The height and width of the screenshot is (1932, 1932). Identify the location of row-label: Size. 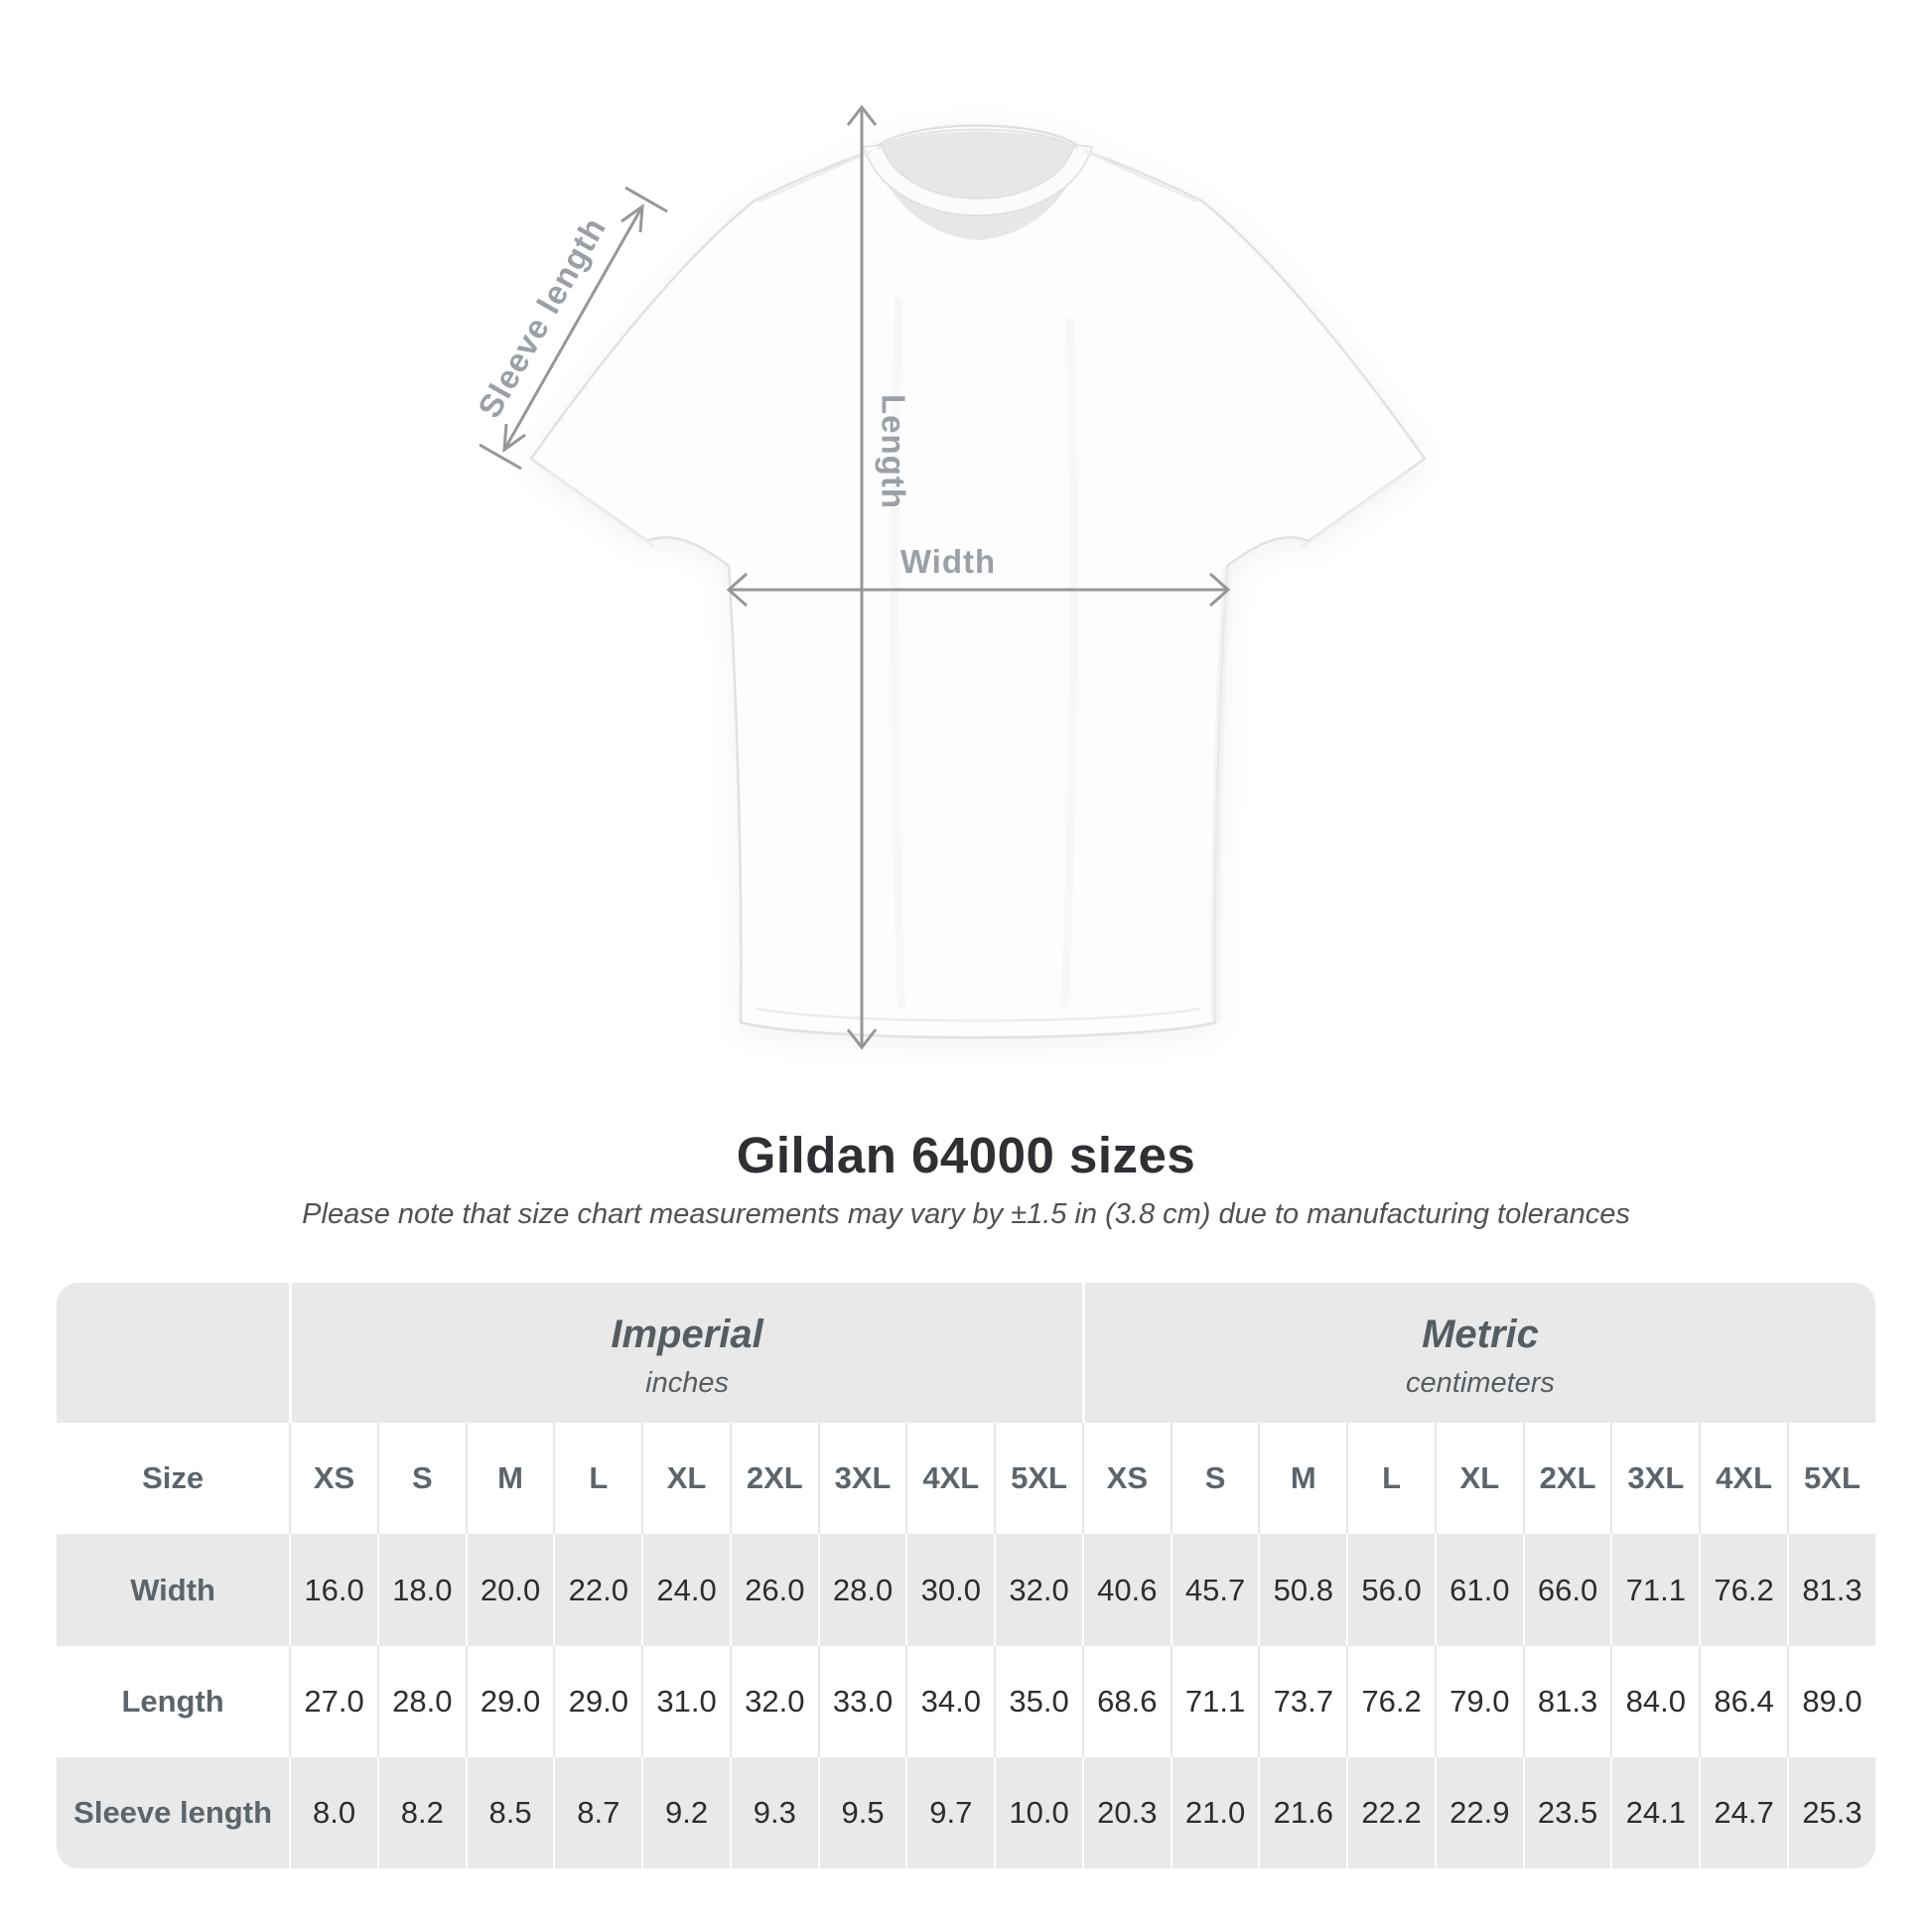
(173, 1478).